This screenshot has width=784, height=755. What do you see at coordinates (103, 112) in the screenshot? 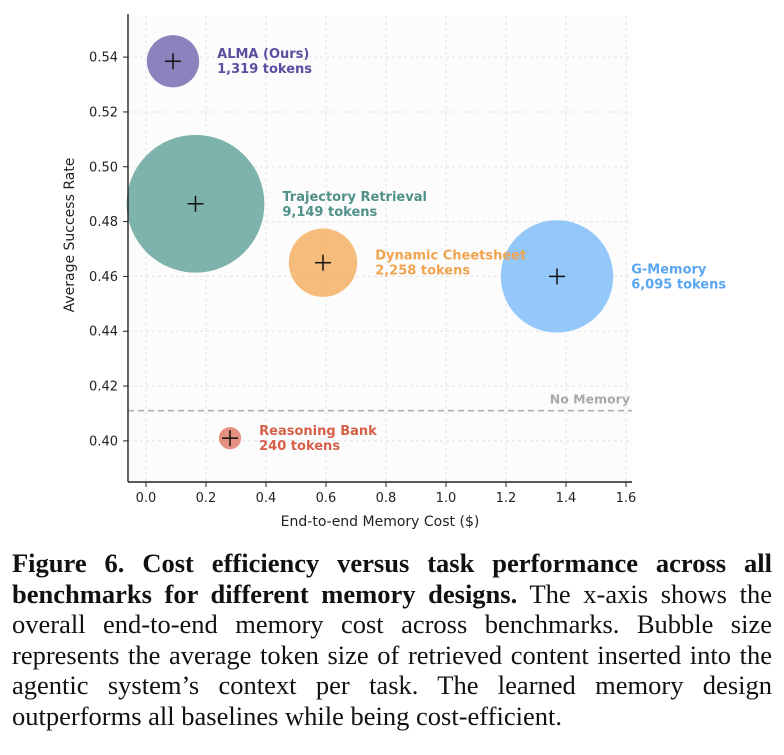
I see `y-tick-label: 0.52` at bounding box center [103, 112].